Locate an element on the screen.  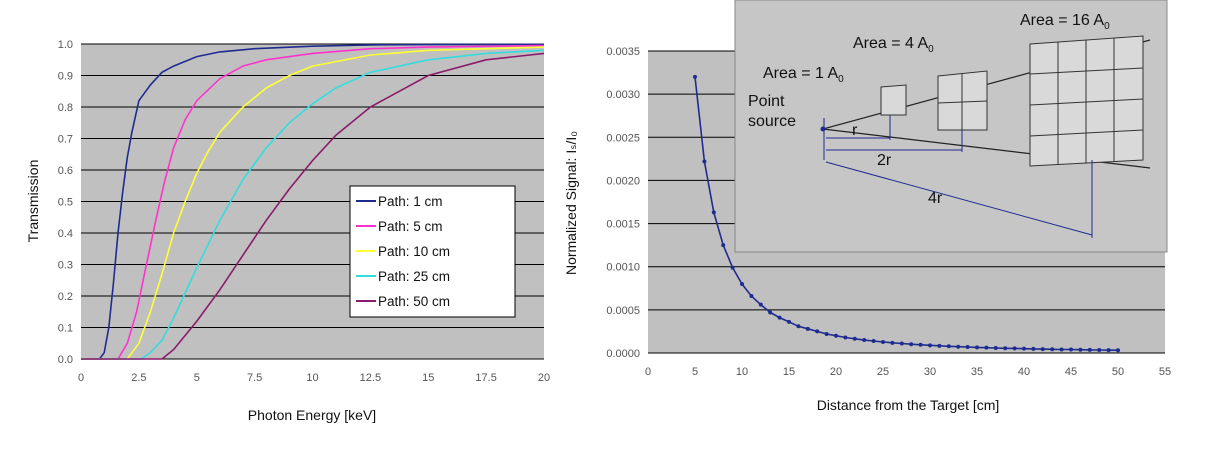
y-tick-label: 0.0035 is located at coordinates (623, 52).